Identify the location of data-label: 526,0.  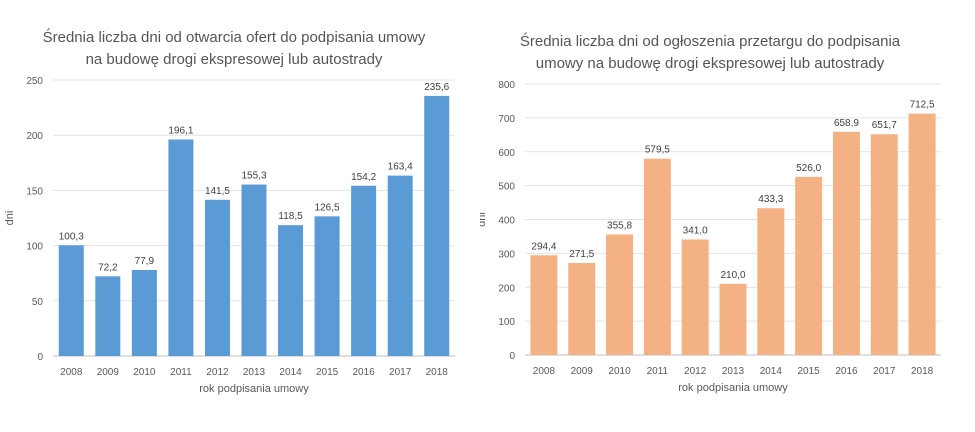
(808, 168).